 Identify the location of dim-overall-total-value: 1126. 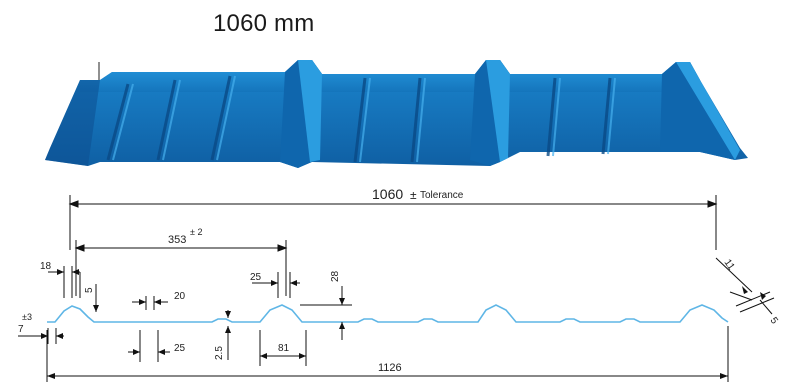
(390, 368).